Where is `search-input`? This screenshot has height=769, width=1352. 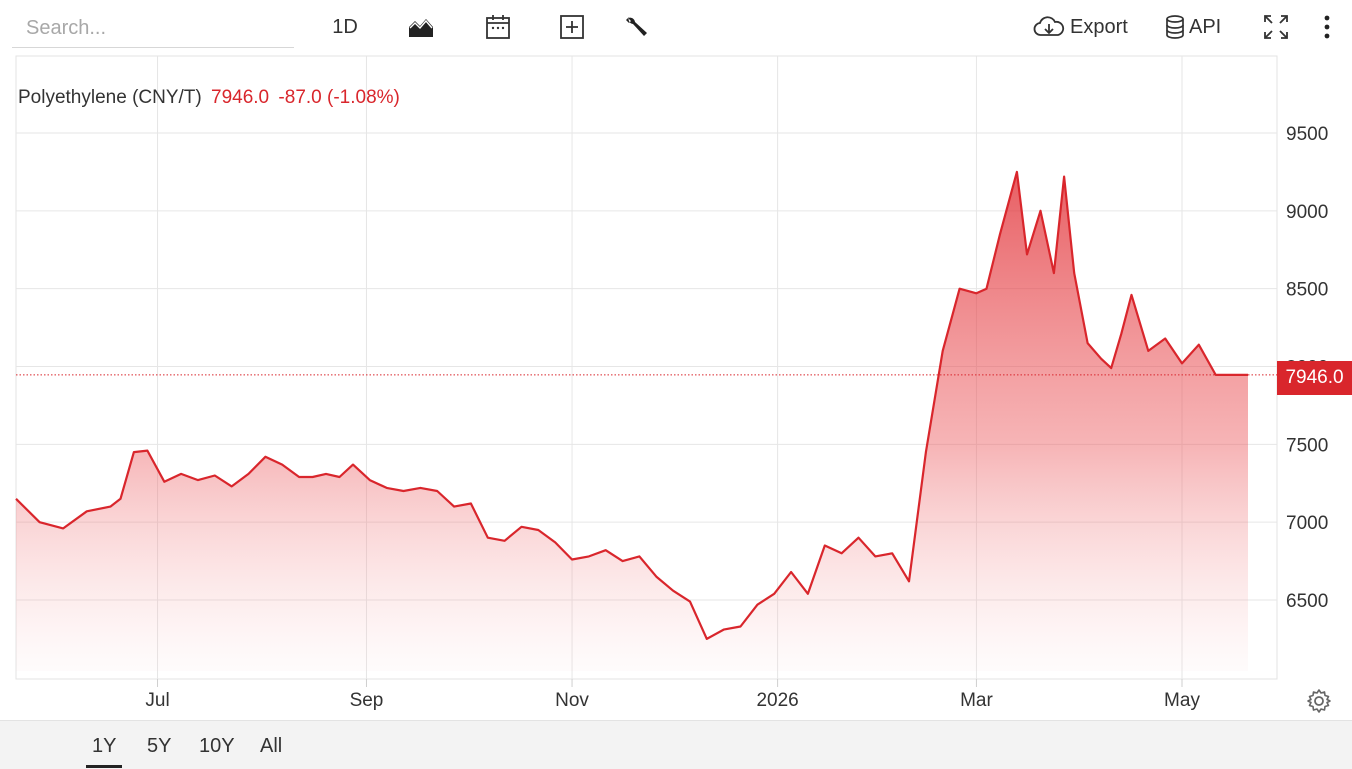 search-input is located at coordinates (153, 29).